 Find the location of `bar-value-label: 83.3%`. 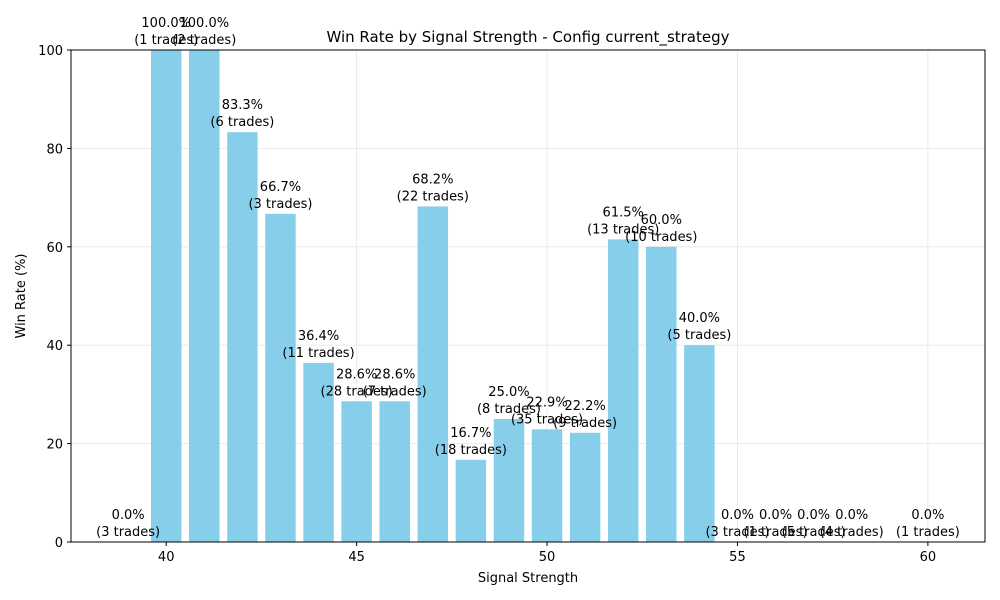

bar-value-label: 83.3% is located at coordinates (242, 105).